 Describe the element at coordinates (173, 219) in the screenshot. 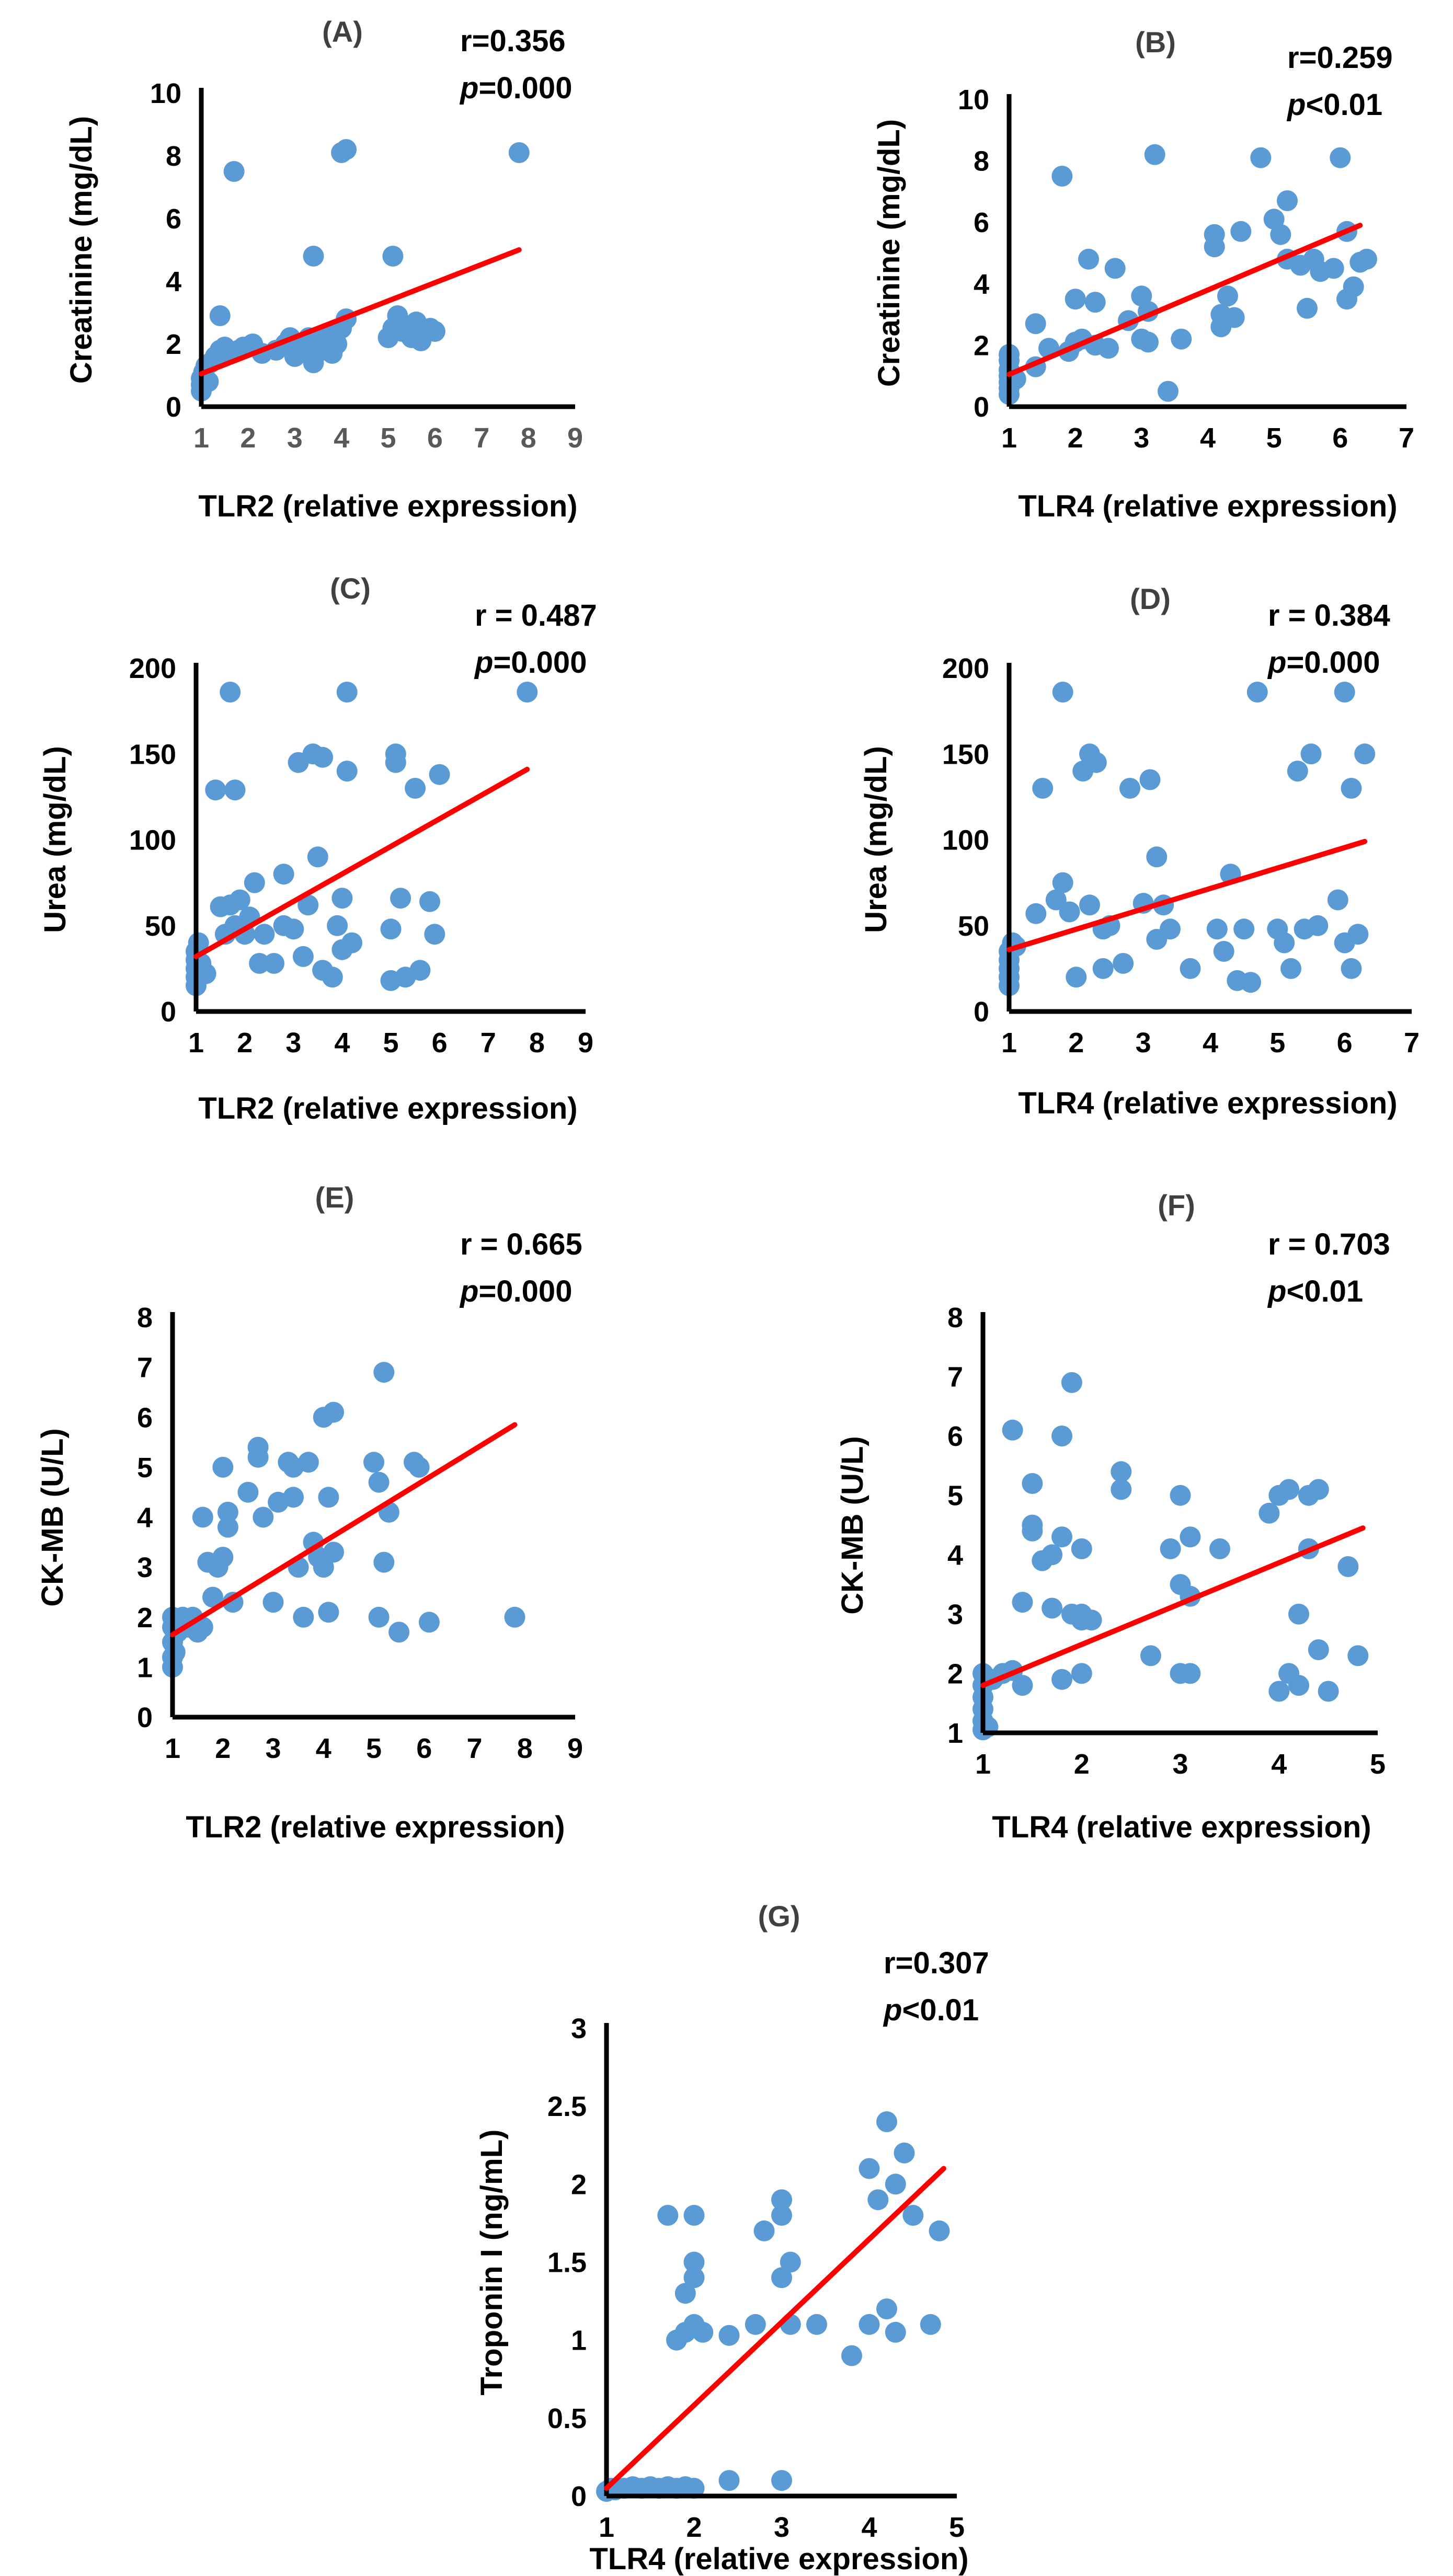

I see `y-tick-label: 6` at that location.